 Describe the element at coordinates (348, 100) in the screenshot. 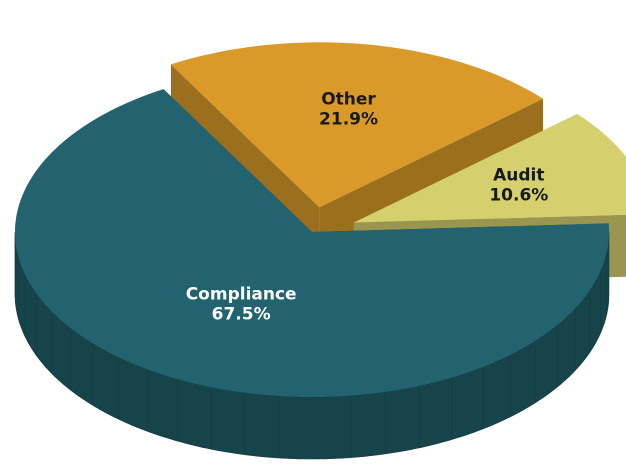

I see `slice-label: Other` at that location.